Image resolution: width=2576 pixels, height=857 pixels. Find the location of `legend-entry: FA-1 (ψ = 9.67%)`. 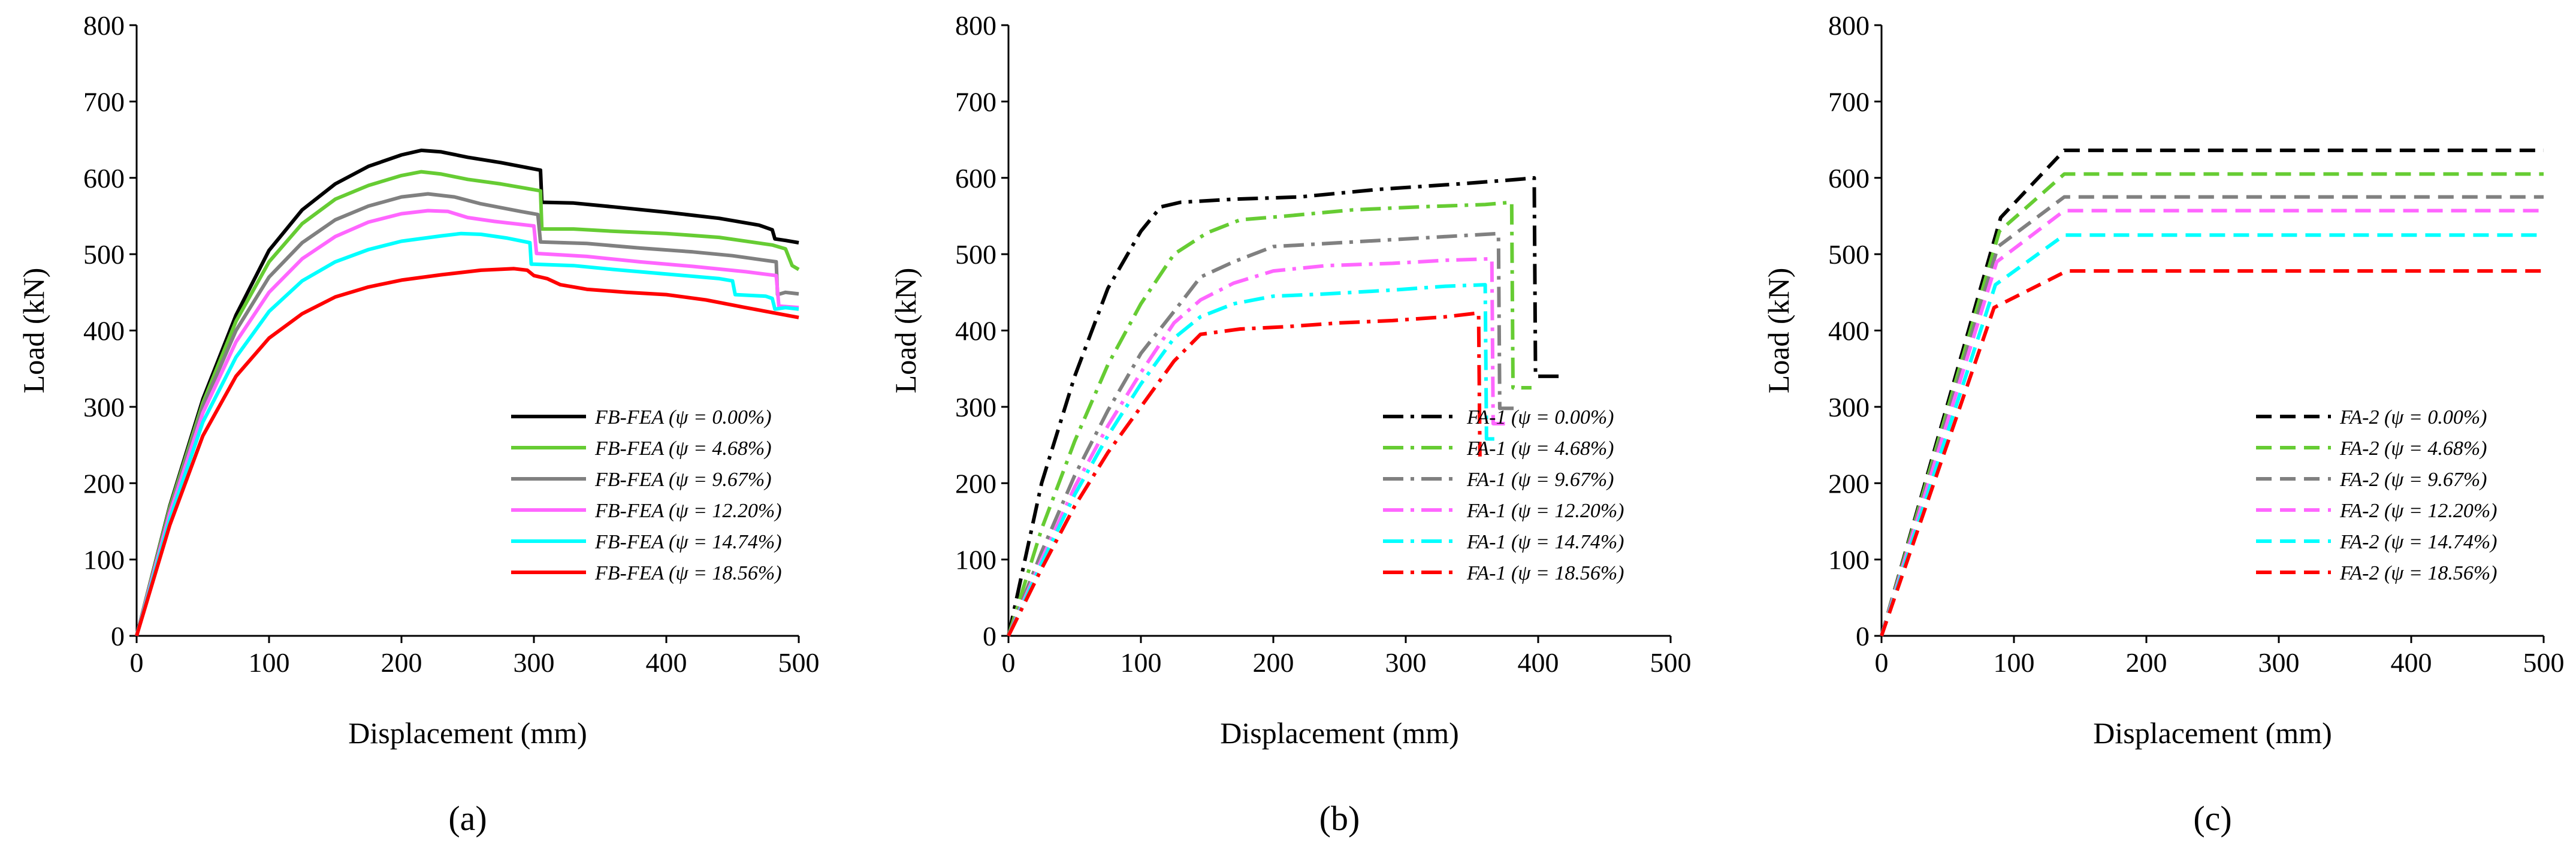

legend-entry: FA-1 (ψ = 9.67%) is located at coordinates (1540, 480).